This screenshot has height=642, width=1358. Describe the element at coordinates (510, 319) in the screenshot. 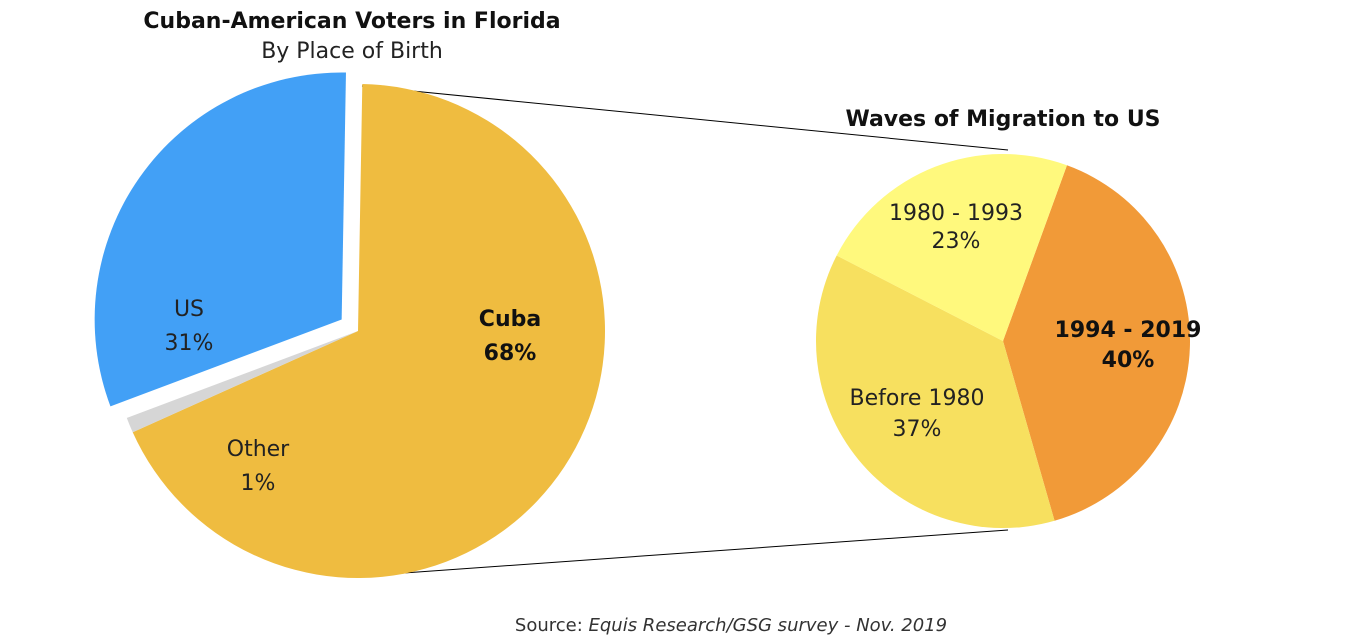

I see `slice-label-cuba: Cuba` at that location.